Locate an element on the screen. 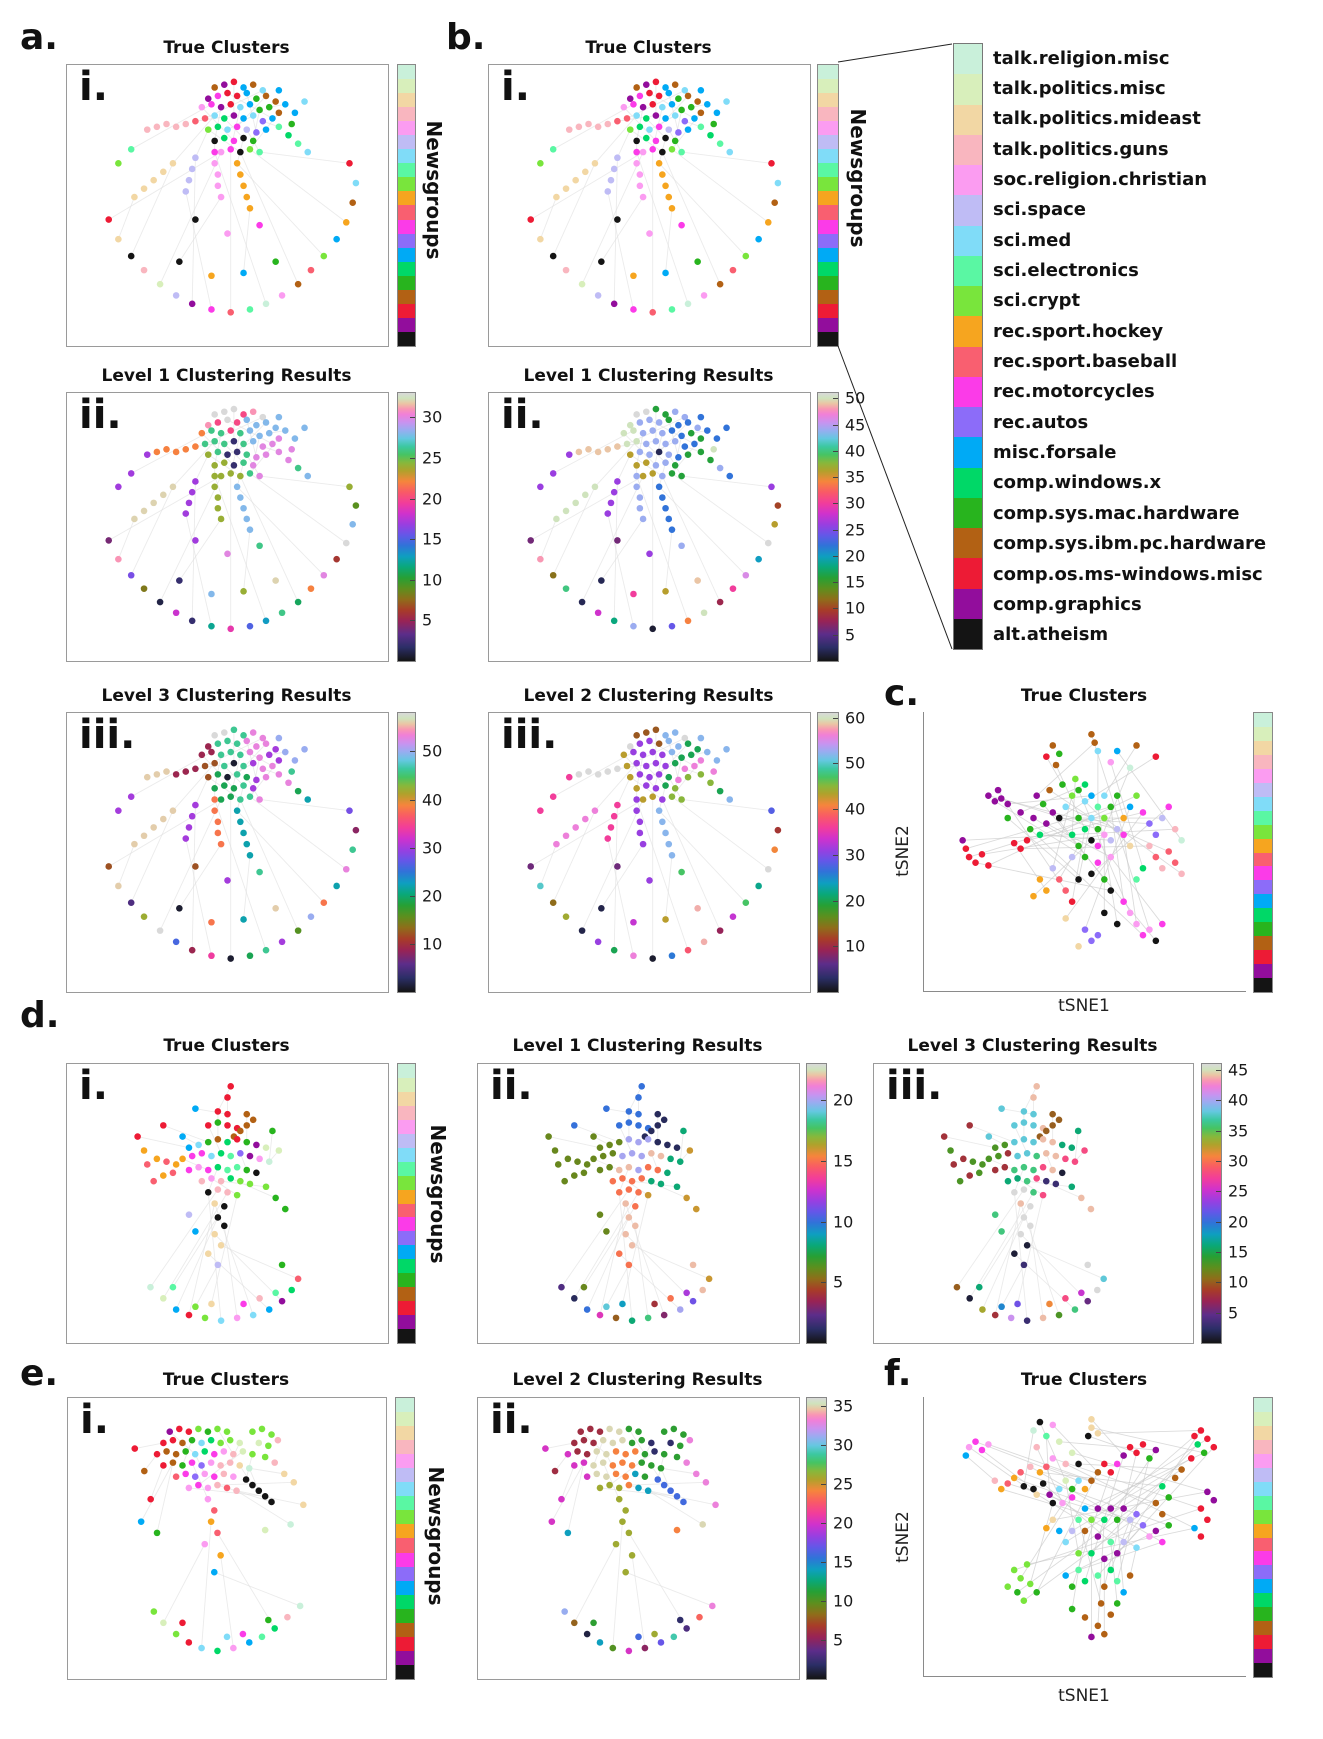  colorbar-tick-label: 50 is located at coordinates (855, 763).